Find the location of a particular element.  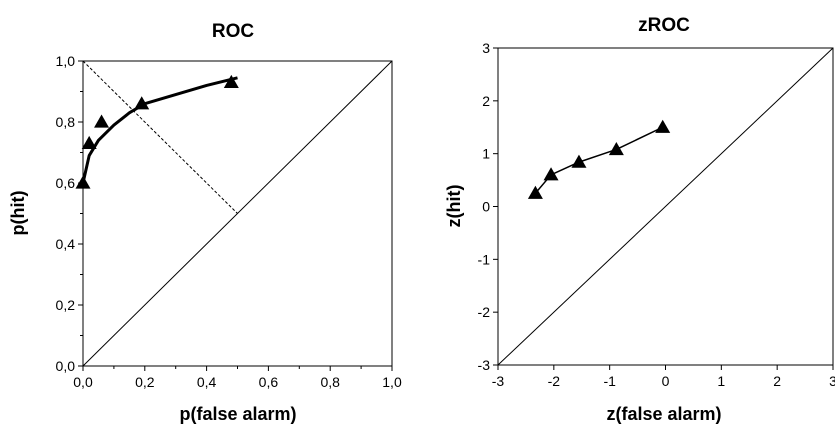

roc-x-tick-label: 0,2 is located at coordinates (145, 382).